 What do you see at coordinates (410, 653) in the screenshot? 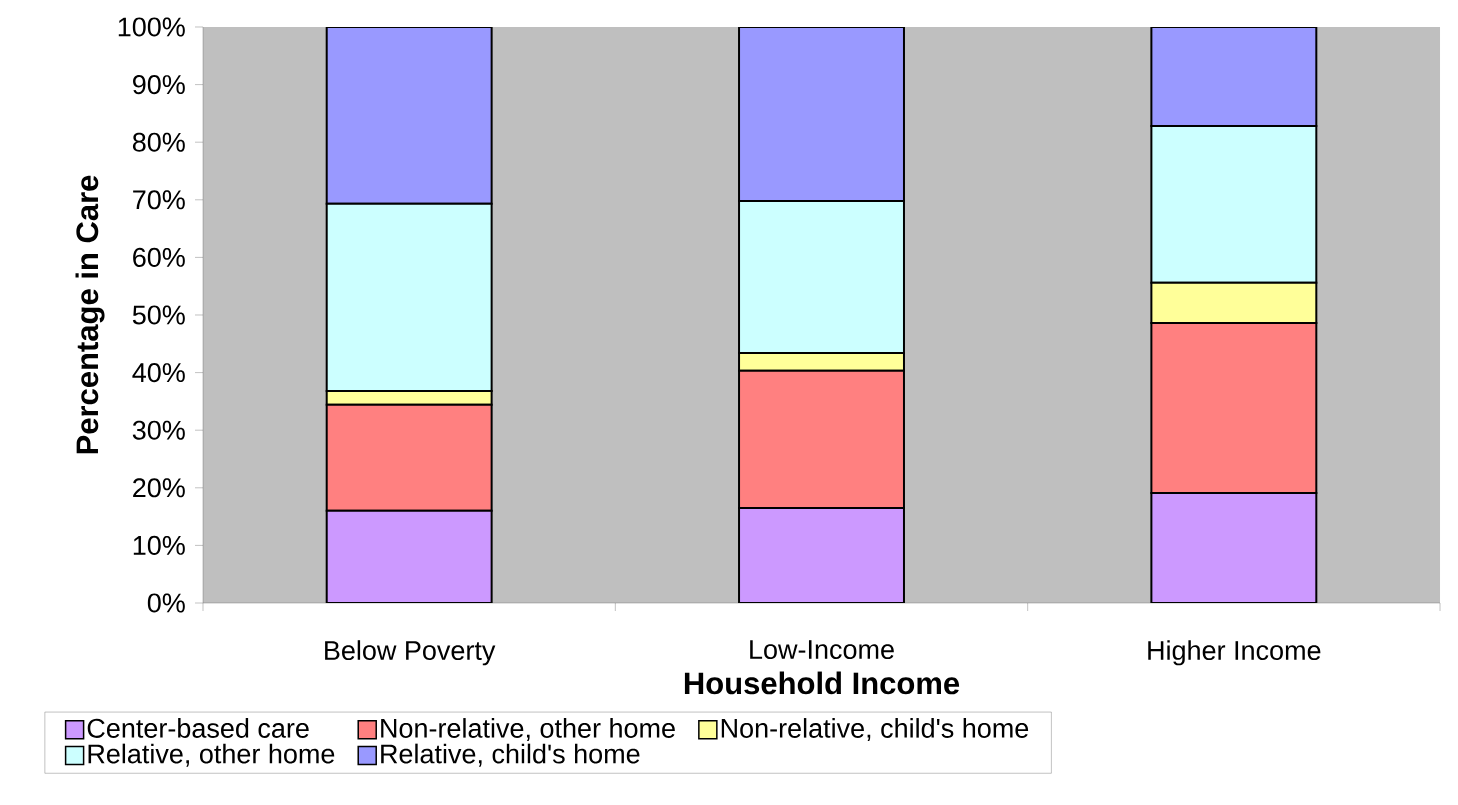
I see `x-tick-label: Below Poverty` at bounding box center [410, 653].